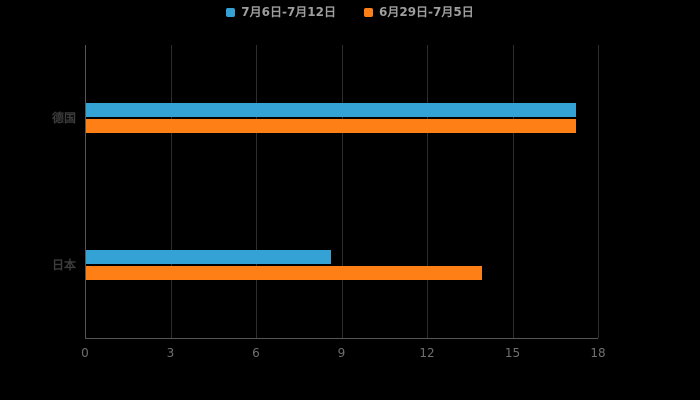 The height and width of the screenshot is (400, 700). Describe the element at coordinates (512, 353) in the screenshot. I see `x-tick-label-15: 15` at that location.